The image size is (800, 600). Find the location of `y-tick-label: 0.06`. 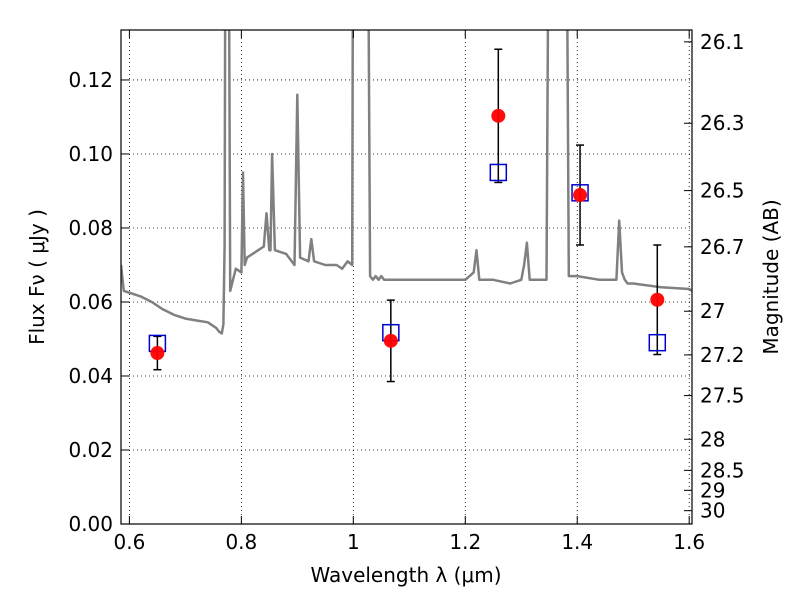

y-tick-label: 0.06 is located at coordinates (90, 302).